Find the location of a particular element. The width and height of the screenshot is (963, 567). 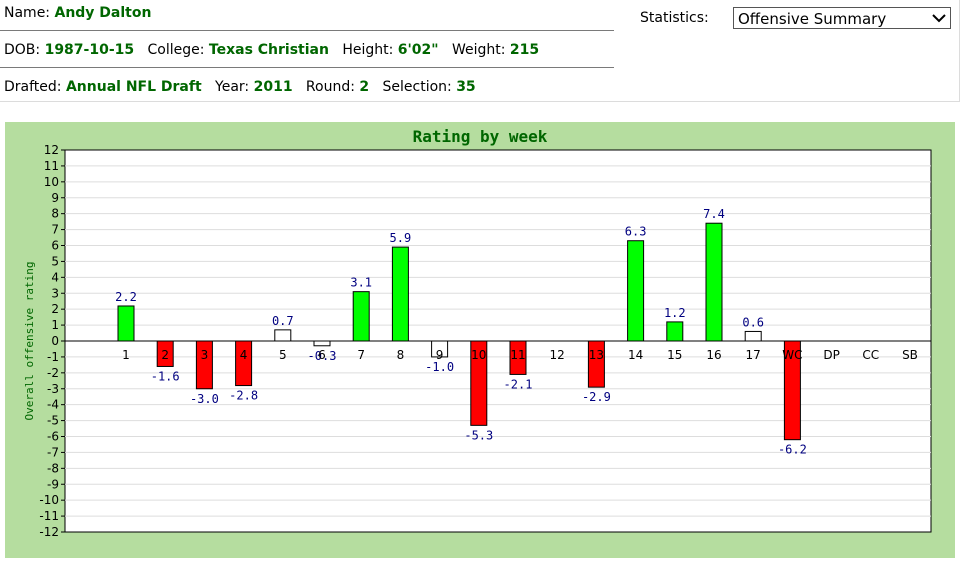

name-label: Name: is located at coordinates (27, 13).